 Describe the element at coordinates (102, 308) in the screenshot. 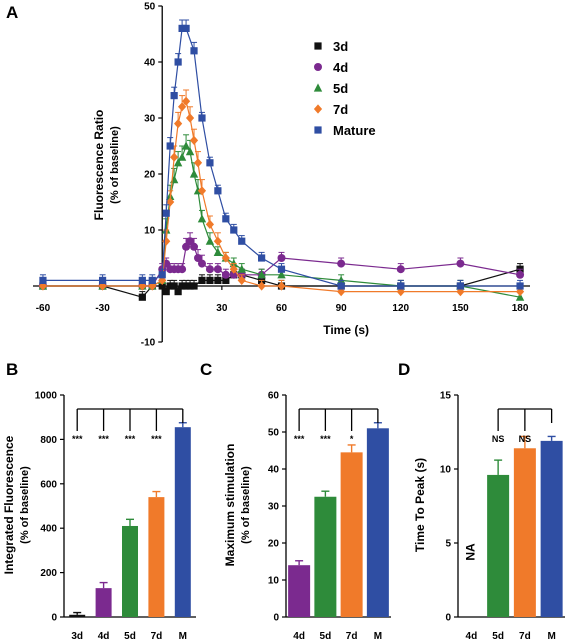

I see `x-tick-label-30: -30` at that location.